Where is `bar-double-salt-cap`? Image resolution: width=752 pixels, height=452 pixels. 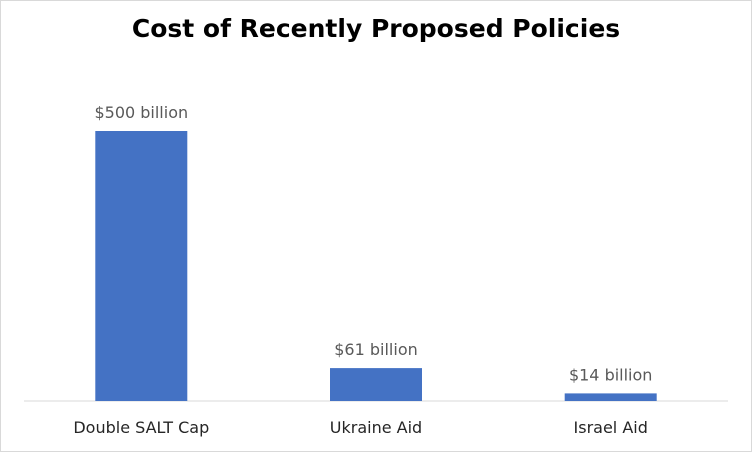 bar-double-salt-cap is located at coordinates (141, 266).